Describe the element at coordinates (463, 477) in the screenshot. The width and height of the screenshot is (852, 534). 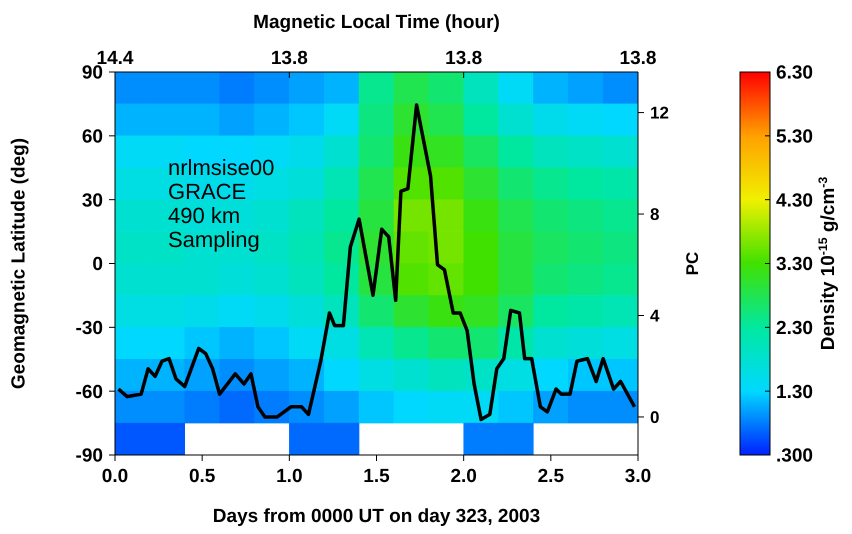
I see `x-tick-label: 2.0` at that location.